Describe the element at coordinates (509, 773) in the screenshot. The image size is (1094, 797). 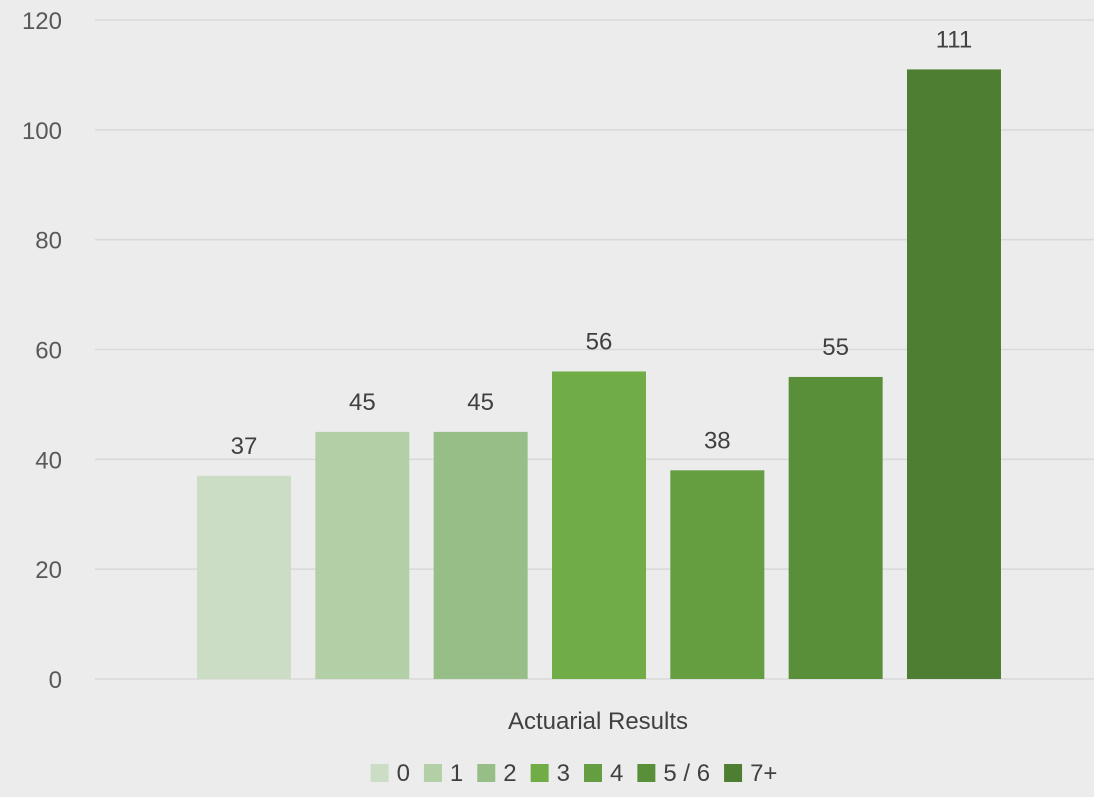
I see `legend-label-2: 2` at that location.